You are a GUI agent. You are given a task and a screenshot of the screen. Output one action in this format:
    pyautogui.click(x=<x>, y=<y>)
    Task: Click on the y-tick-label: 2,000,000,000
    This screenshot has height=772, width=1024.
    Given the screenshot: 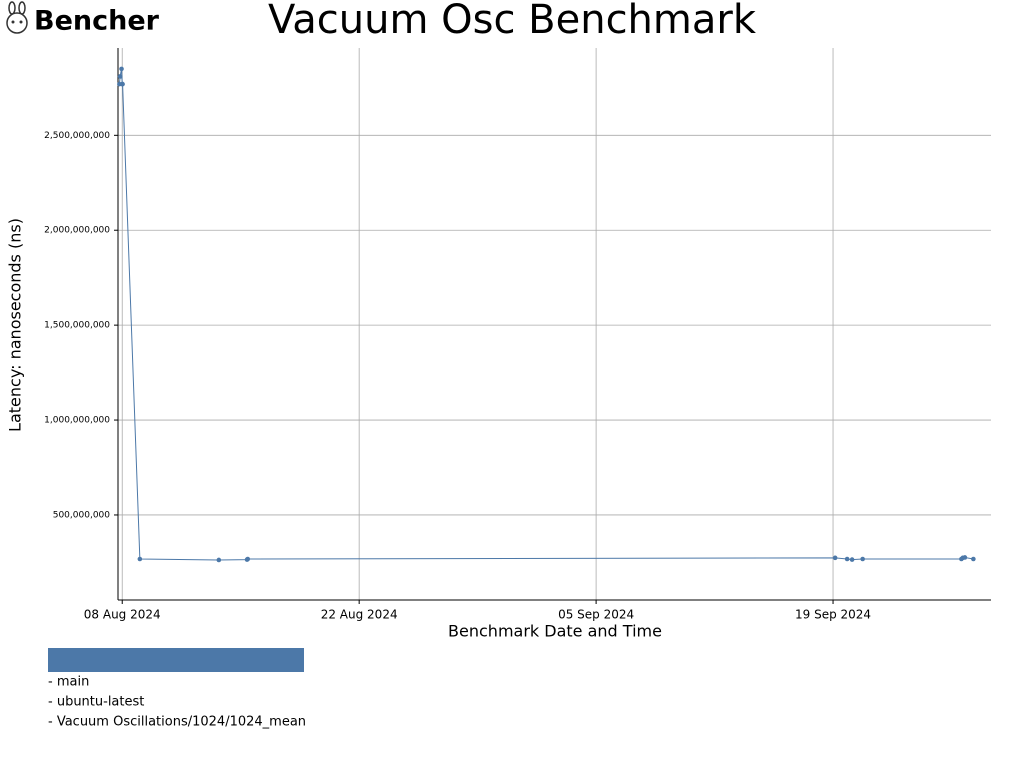 What is the action you would take?
    pyautogui.click(x=77, y=231)
    